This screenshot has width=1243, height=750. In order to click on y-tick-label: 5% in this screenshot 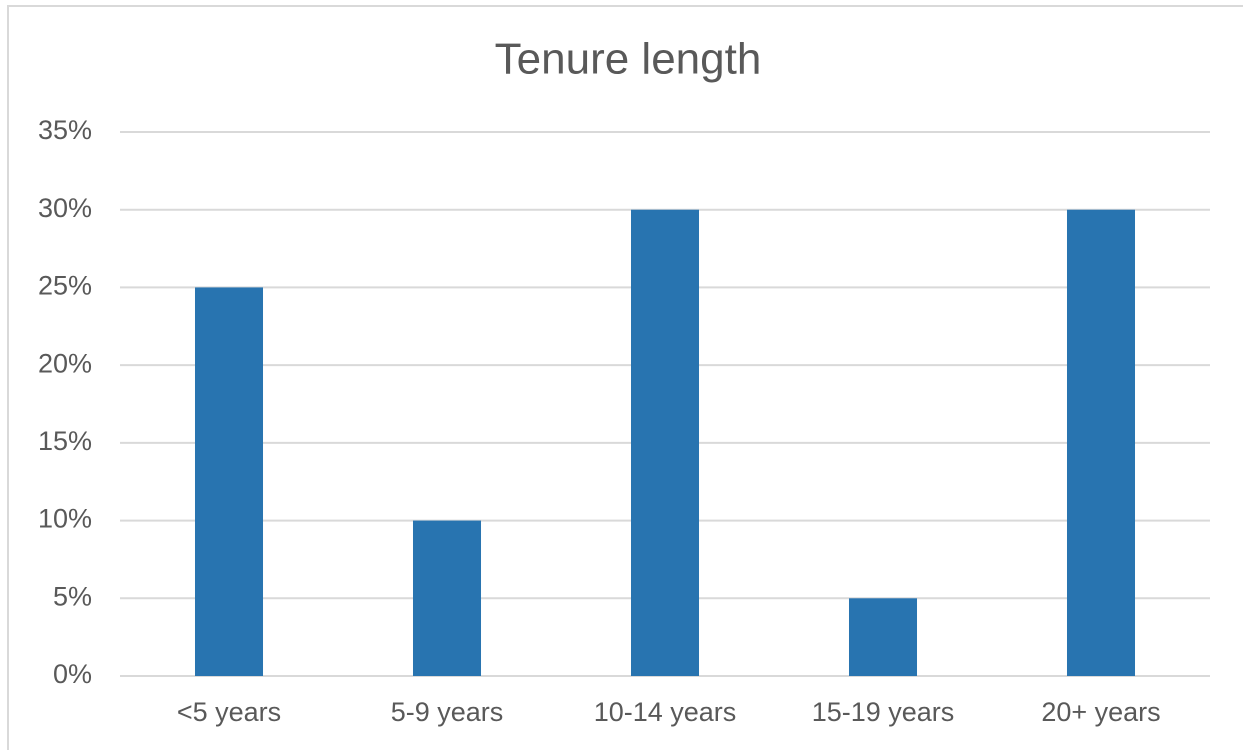, I will do `click(72, 596)`.